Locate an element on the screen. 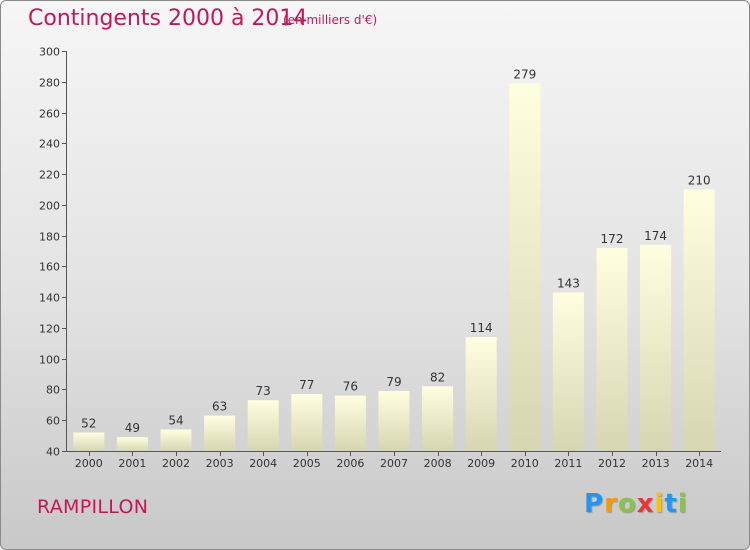 Image resolution: width=750 pixels, height=550 pixels. x-tick-label: 2008 is located at coordinates (438, 463).